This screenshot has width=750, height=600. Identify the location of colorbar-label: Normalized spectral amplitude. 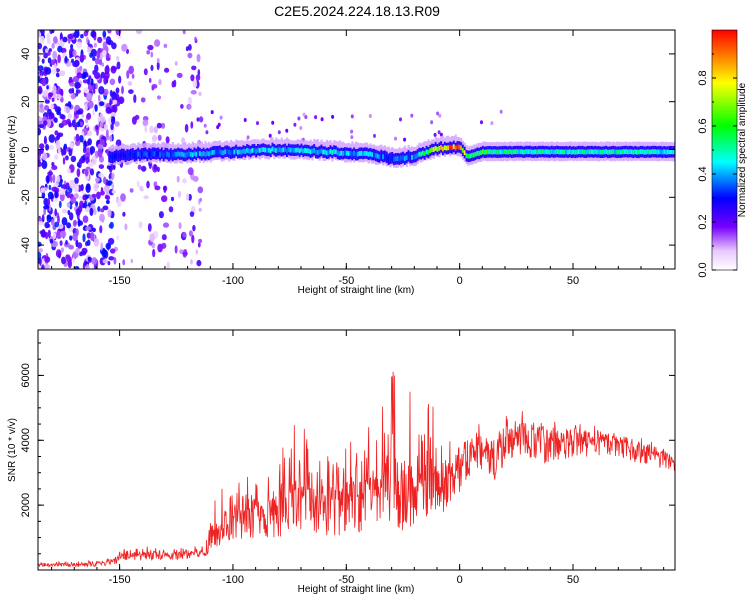
(742, 149).